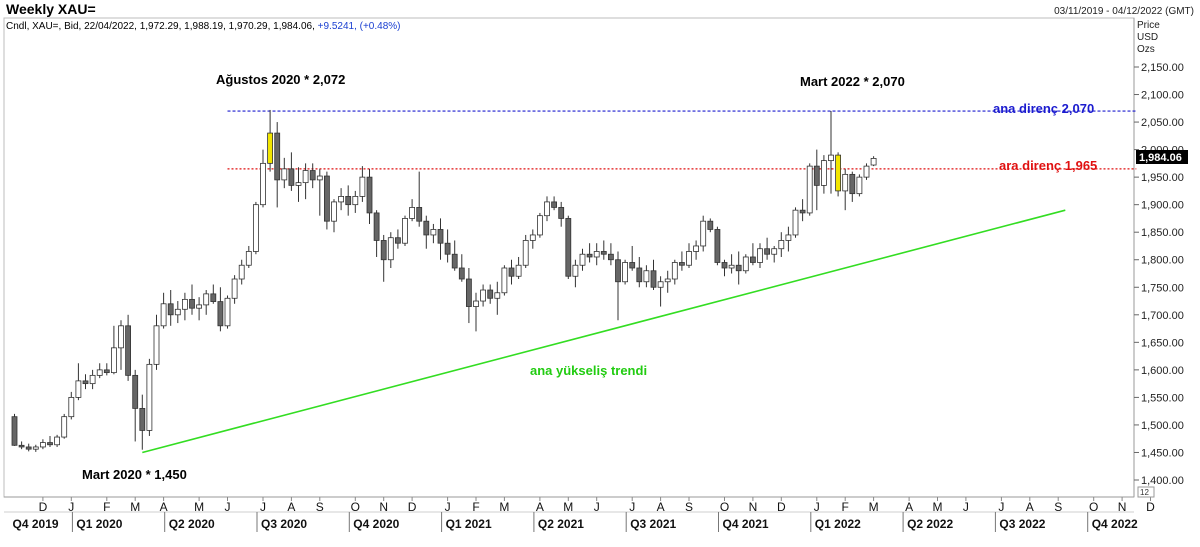 The width and height of the screenshot is (1200, 547). Describe the element at coordinates (1146, 492) in the screenshot. I see `corner-box` at that location.